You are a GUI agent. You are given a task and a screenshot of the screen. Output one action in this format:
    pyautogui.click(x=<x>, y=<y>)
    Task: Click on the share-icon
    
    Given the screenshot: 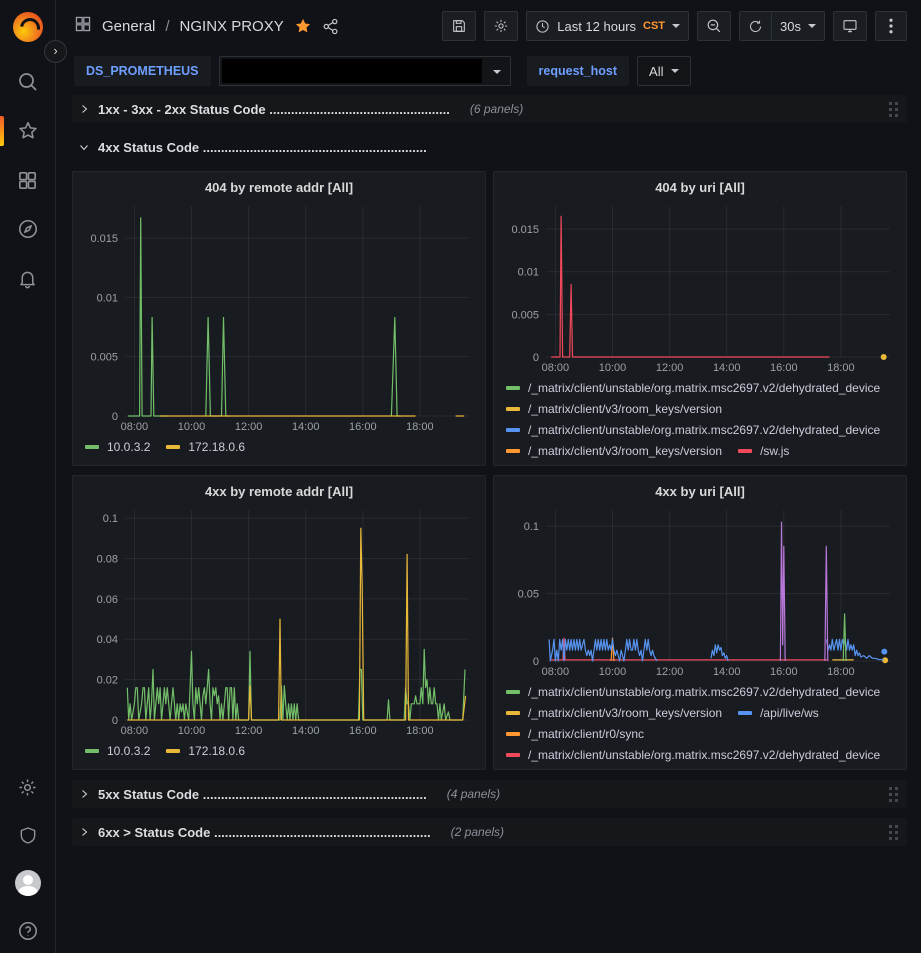 What is the action you would take?
    pyautogui.click(x=330, y=26)
    